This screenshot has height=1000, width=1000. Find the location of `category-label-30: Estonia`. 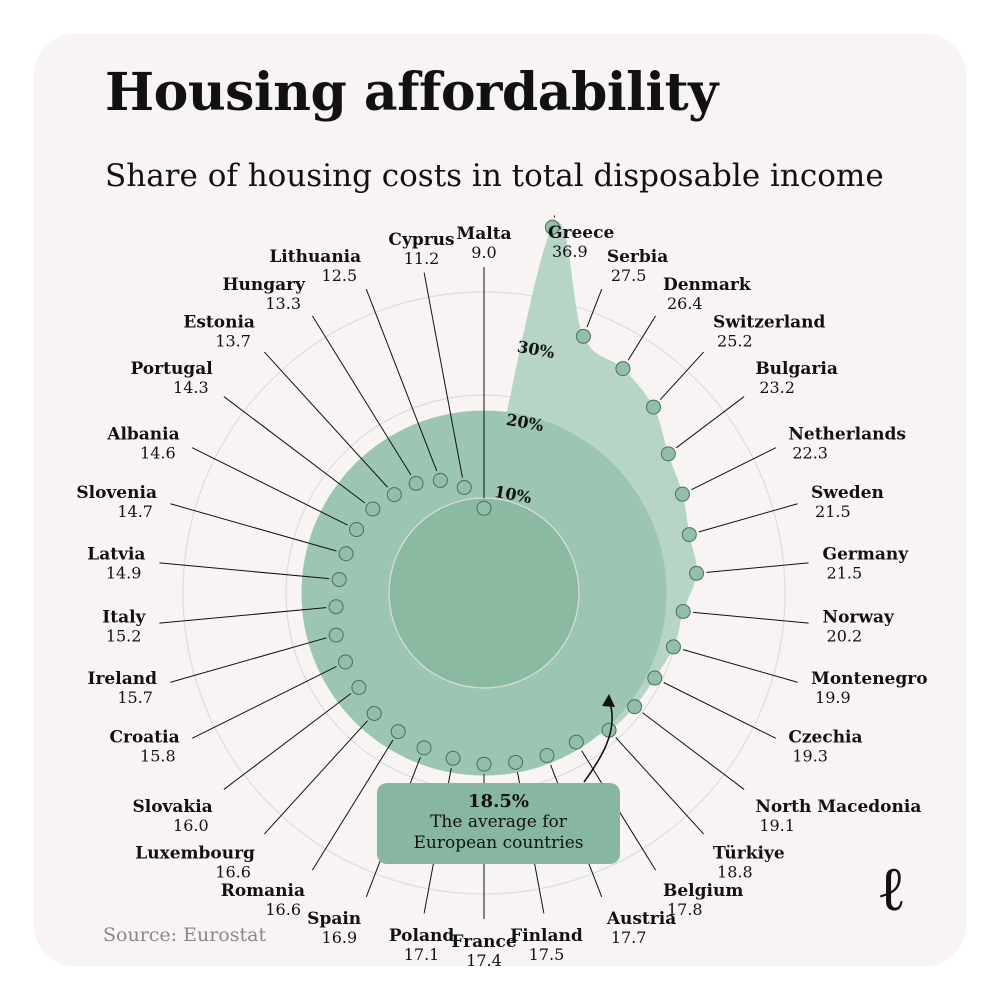

category-label-30: Estonia is located at coordinates (219, 323).